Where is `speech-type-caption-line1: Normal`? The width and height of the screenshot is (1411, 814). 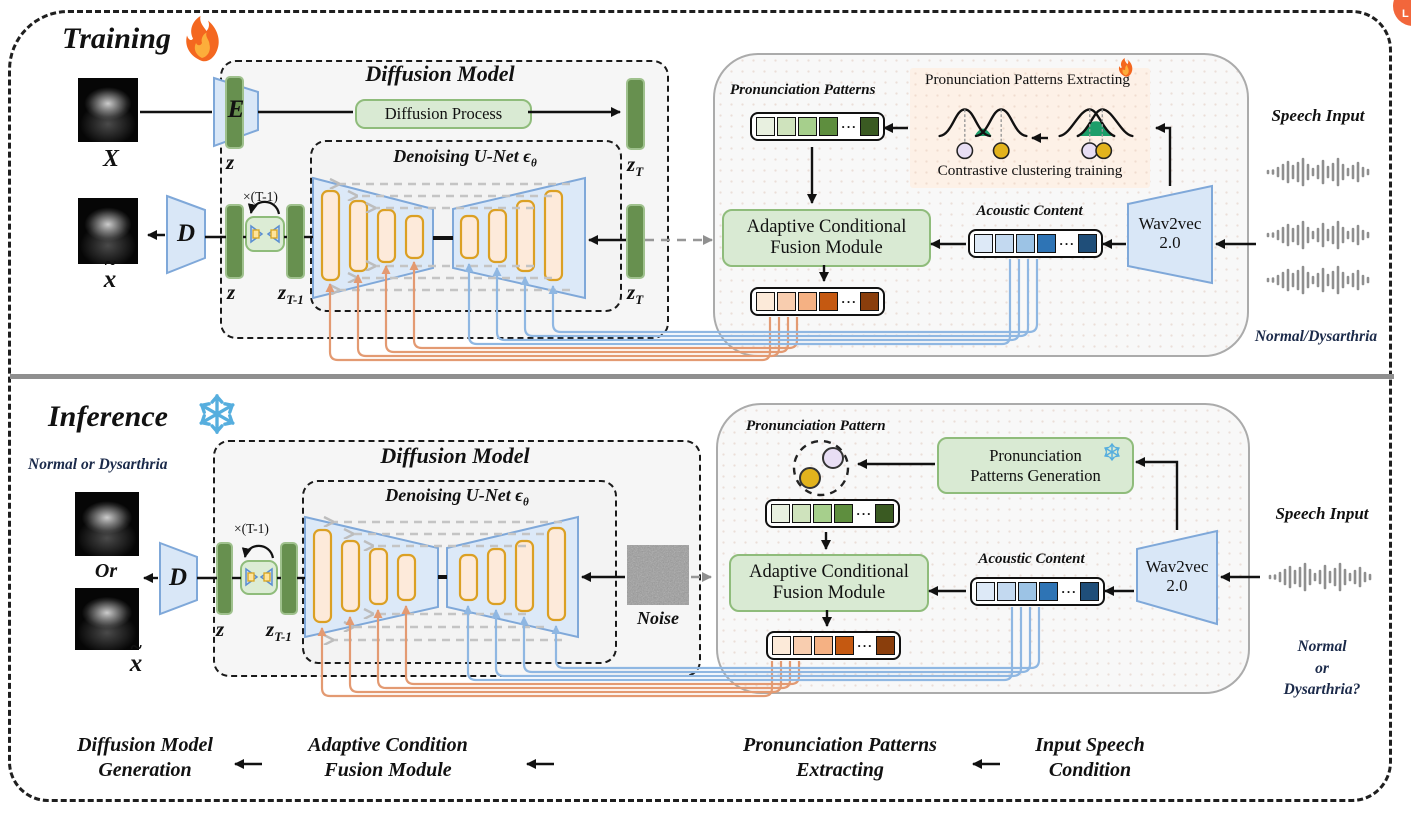
speech-type-caption-line1: Normal is located at coordinates (1322, 646).